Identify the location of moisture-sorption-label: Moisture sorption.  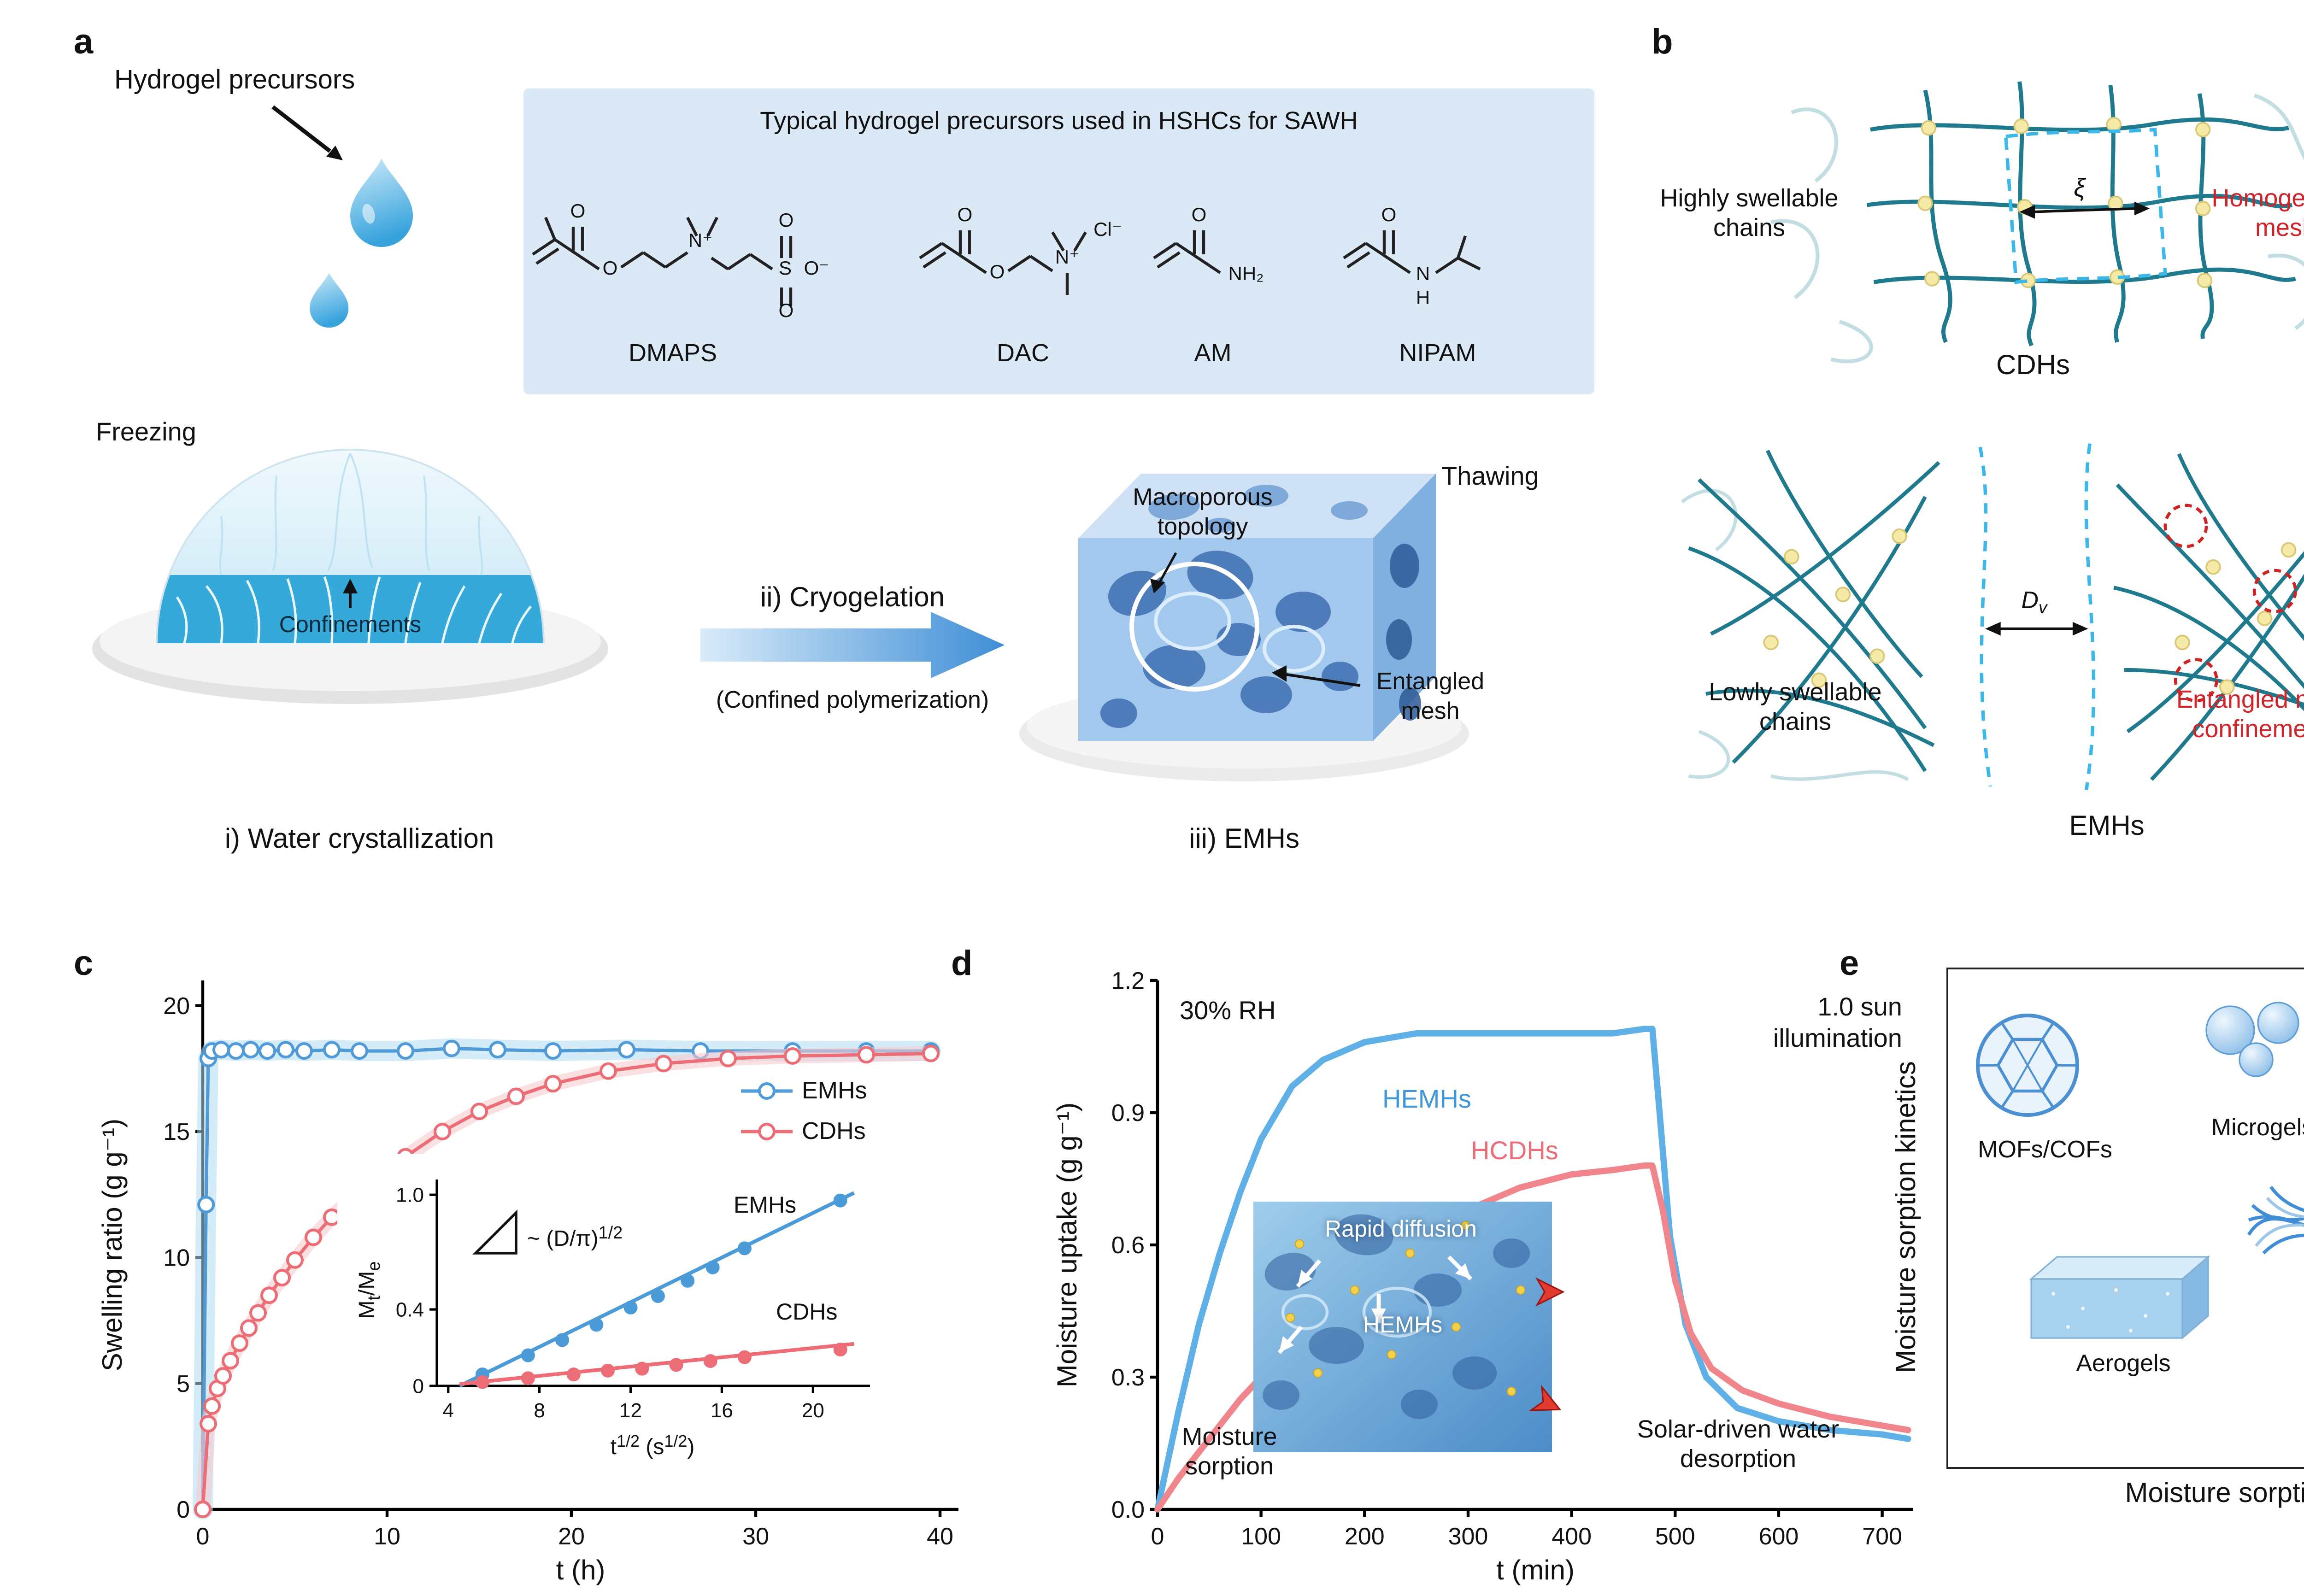
(1229, 1452).